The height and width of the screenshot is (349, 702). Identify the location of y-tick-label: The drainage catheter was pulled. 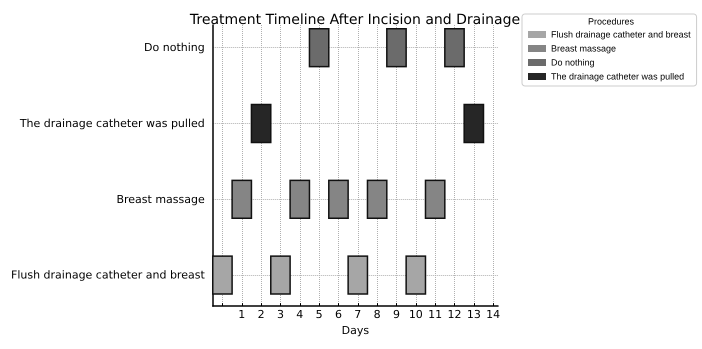
(111, 123).